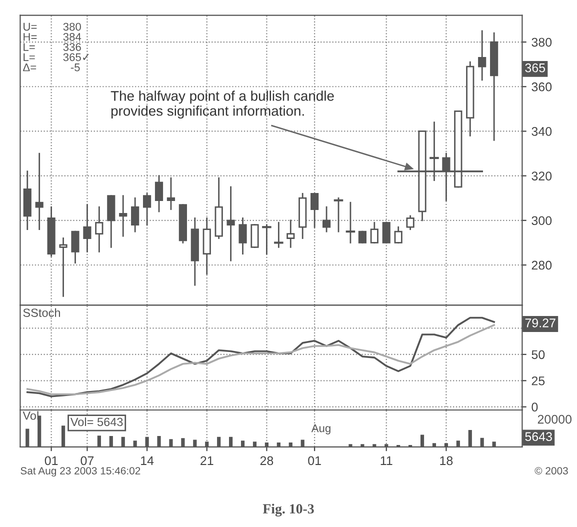 This screenshot has width=577, height=527. Describe the element at coordinates (207, 460) in the screenshot. I see `x-tick-label: 21` at that location.